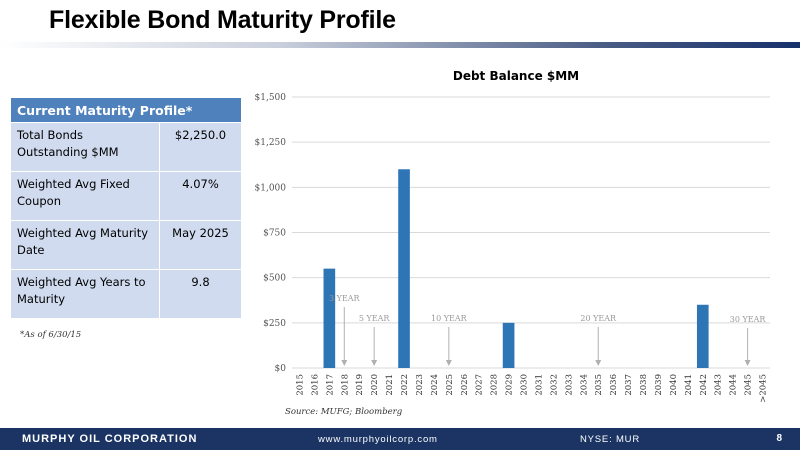  What do you see at coordinates (674, 385) in the screenshot?
I see `x-tick-label: 2040` at bounding box center [674, 385].